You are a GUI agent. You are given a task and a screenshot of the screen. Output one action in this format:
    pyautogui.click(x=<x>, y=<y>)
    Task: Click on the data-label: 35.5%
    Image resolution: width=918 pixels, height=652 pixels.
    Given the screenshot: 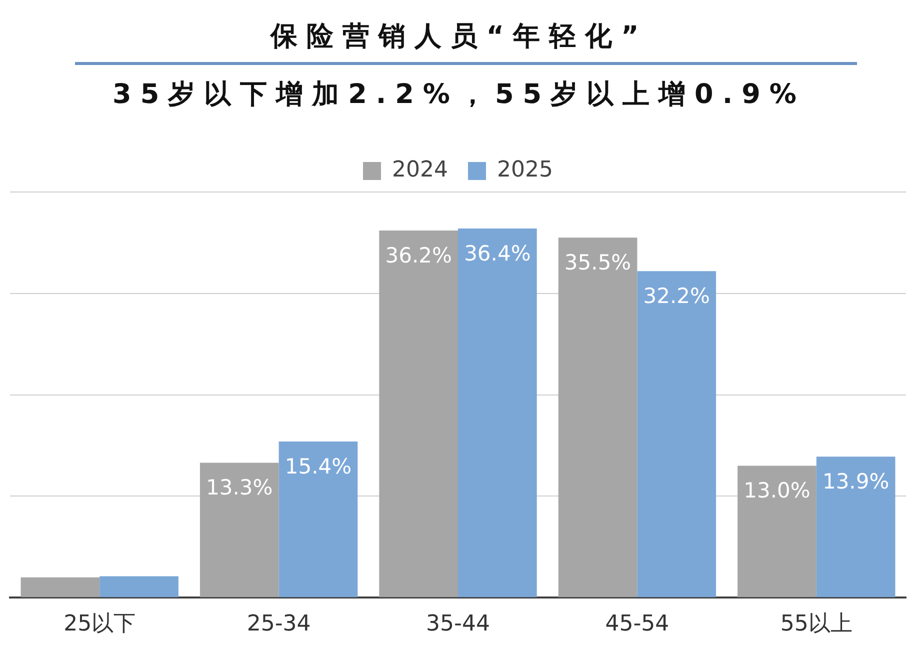 What is the action you would take?
    pyautogui.click(x=598, y=262)
    